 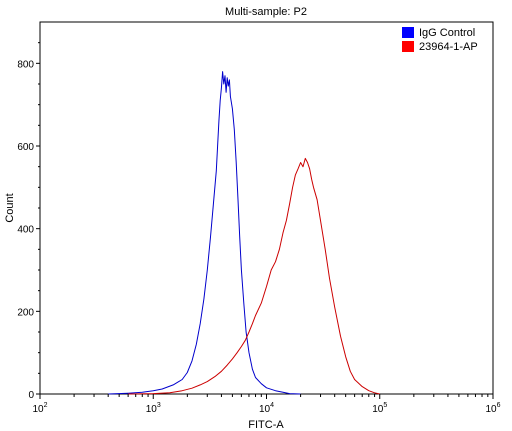 What do you see at coordinates (25, 230) in the screenshot?
I see `y-tick-label: 400` at bounding box center [25, 230].